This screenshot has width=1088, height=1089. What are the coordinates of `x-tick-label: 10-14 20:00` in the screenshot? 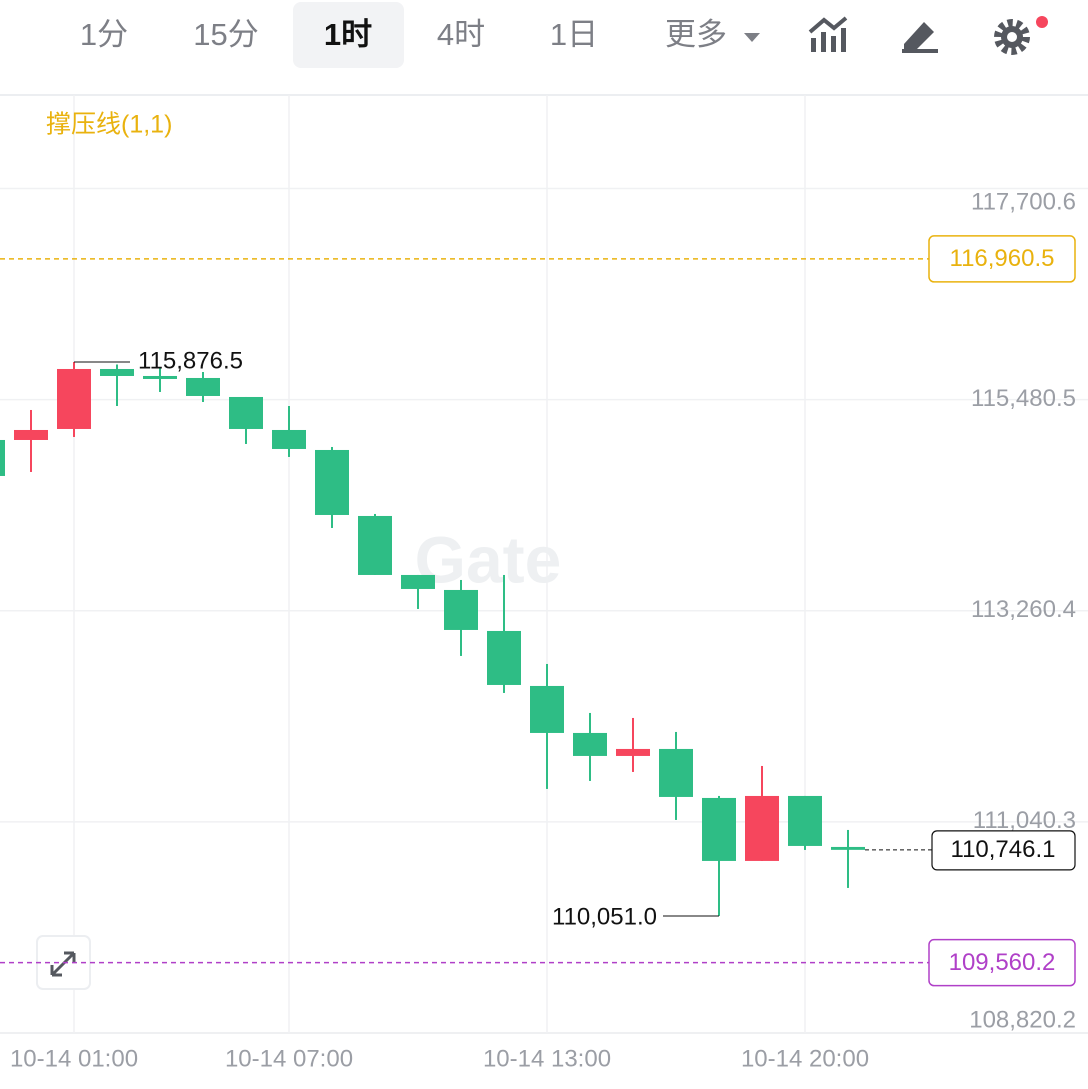 It's located at (805, 1058).